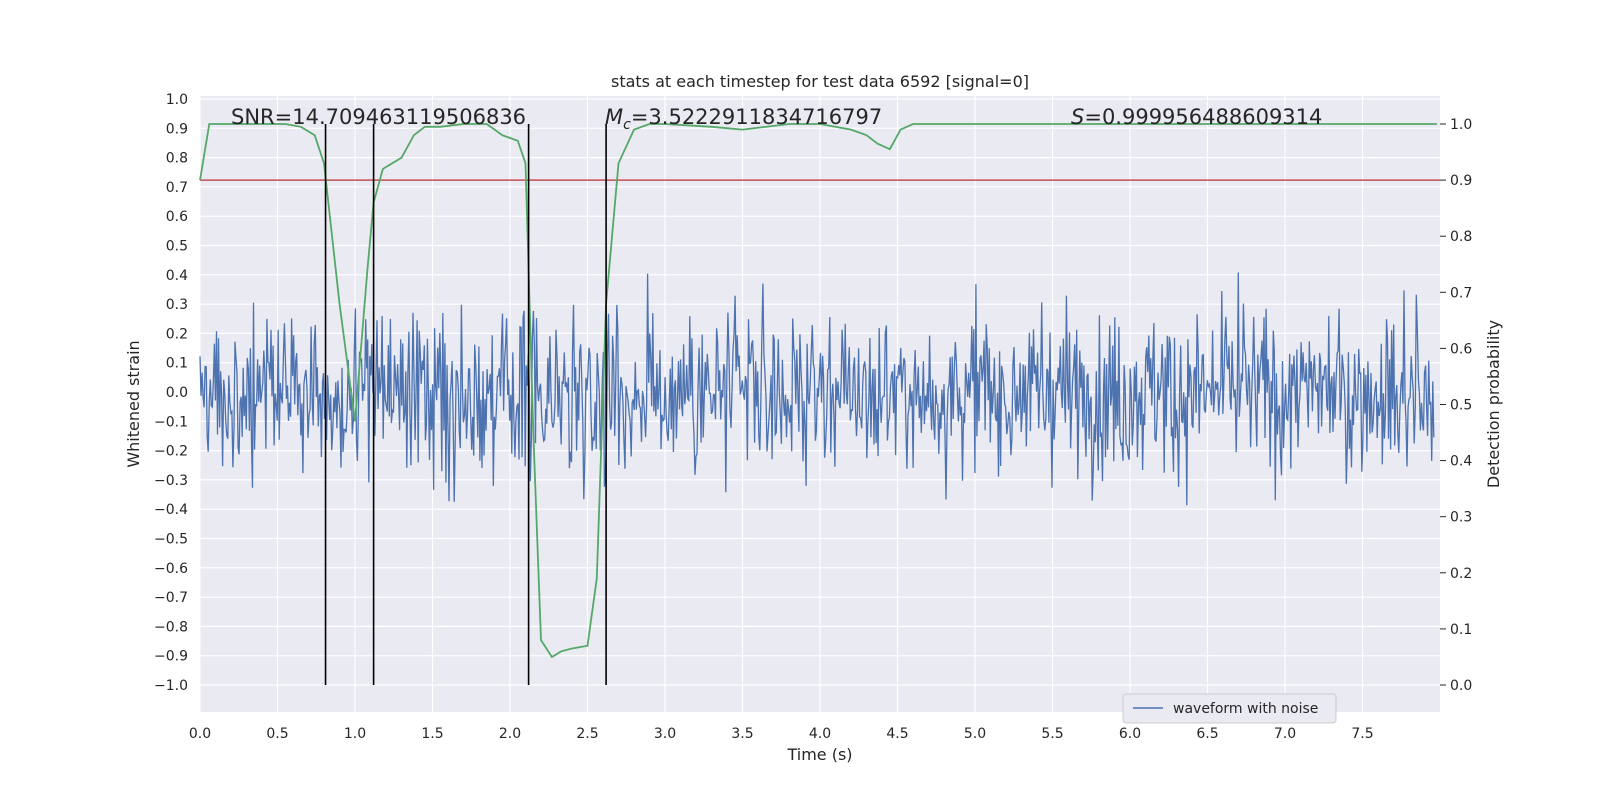 The image size is (1600, 805). What do you see at coordinates (133, 403) in the screenshot?
I see `y-axis-label: Whitened strain` at bounding box center [133, 403].